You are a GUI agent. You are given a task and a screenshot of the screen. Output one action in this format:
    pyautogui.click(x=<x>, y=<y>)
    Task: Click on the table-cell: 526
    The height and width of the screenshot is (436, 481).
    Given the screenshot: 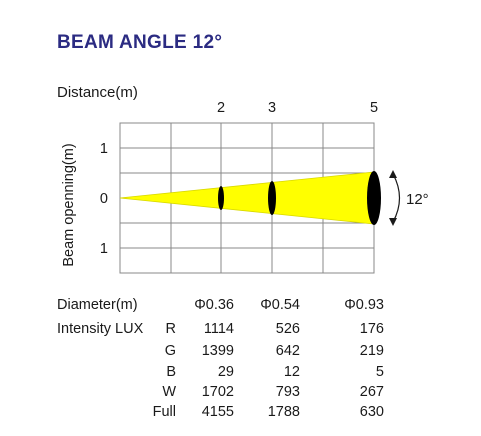 What is the action you would take?
    pyautogui.click(x=287, y=329)
    